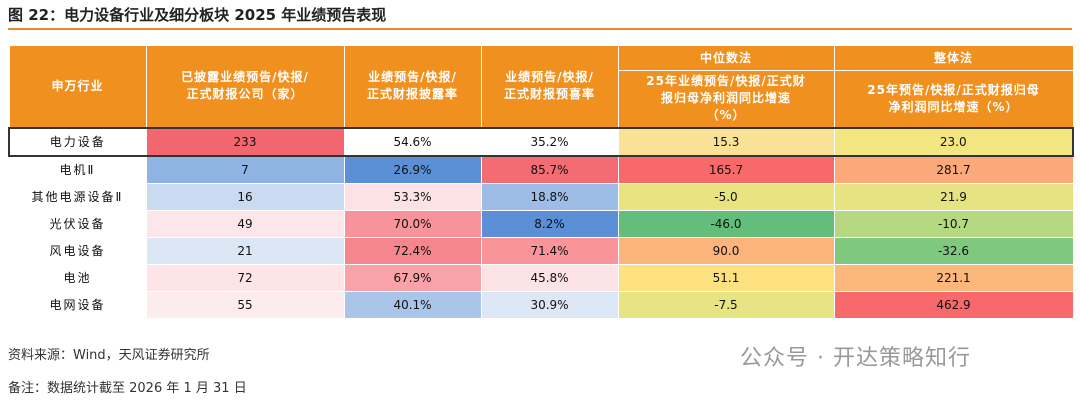 This screenshot has height=400, width=1080. Describe the element at coordinates (726, 223) in the screenshot. I see `table-cell: -46.0` at that location.